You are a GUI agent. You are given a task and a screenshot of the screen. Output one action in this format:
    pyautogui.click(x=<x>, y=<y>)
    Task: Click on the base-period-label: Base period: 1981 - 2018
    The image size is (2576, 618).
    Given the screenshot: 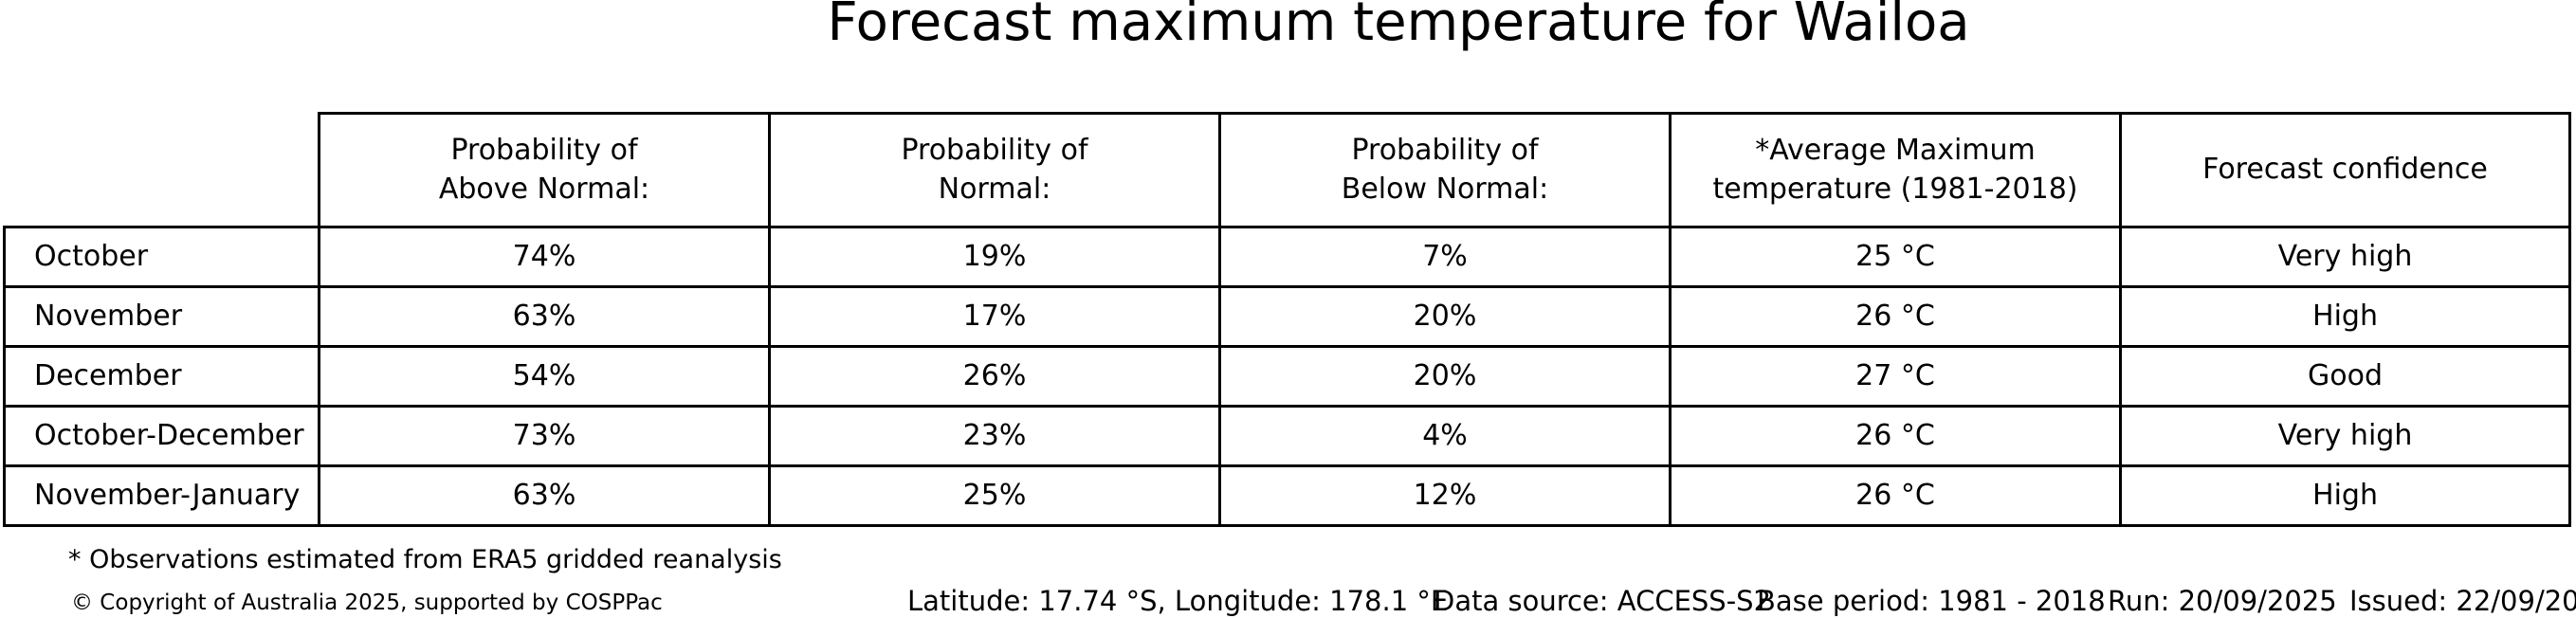 What is the action you would take?
    pyautogui.click(x=1931, y=601)
    